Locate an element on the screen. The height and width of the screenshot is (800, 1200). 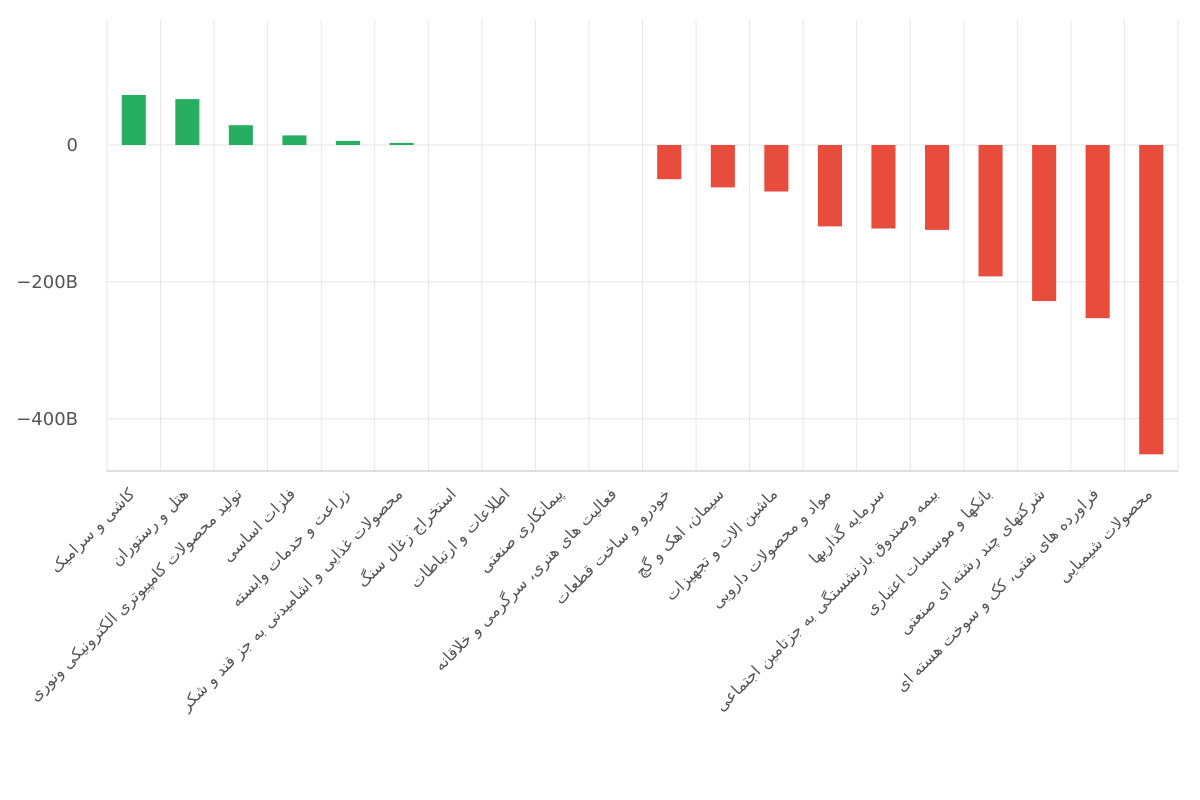
y-tick-label: −200B is located at coordinates (47, 282).